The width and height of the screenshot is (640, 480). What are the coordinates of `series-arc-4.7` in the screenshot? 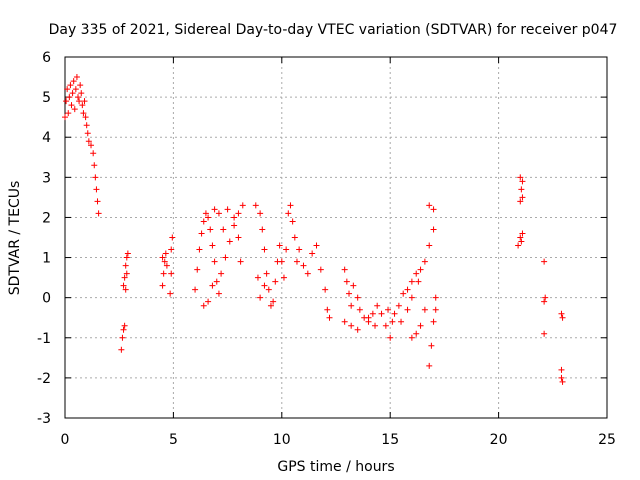 It's located at (167, 265).